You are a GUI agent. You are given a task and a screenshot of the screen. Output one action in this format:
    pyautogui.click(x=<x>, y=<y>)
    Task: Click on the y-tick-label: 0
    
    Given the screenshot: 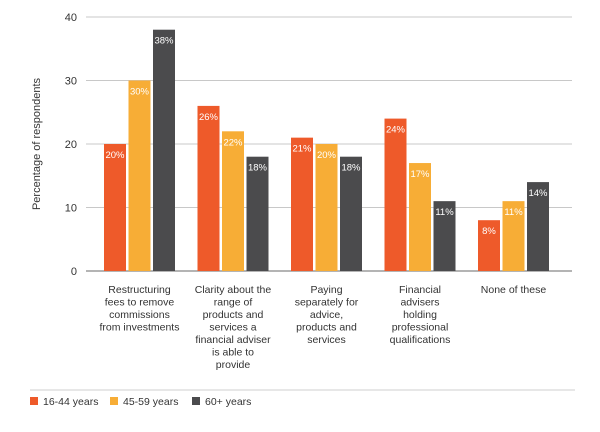 What is the action you would take?
    pyautogui.click(x=74, y=272)
    